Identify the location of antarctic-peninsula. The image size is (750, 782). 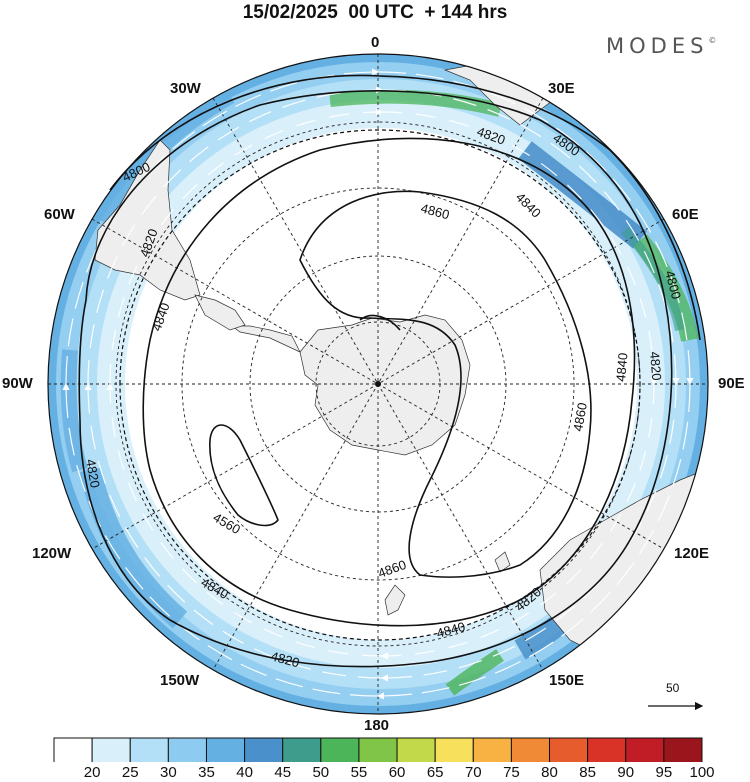
(265, 339).